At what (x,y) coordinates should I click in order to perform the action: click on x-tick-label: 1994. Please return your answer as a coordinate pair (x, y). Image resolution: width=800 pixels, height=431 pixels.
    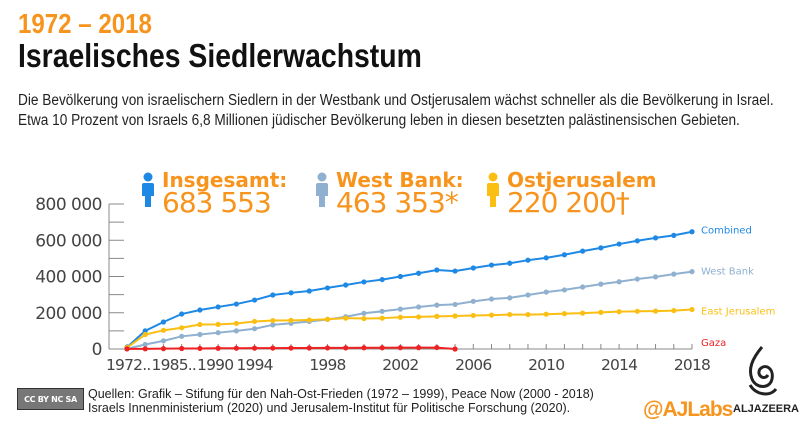
    Looking at the image, I should click on (254, 365).